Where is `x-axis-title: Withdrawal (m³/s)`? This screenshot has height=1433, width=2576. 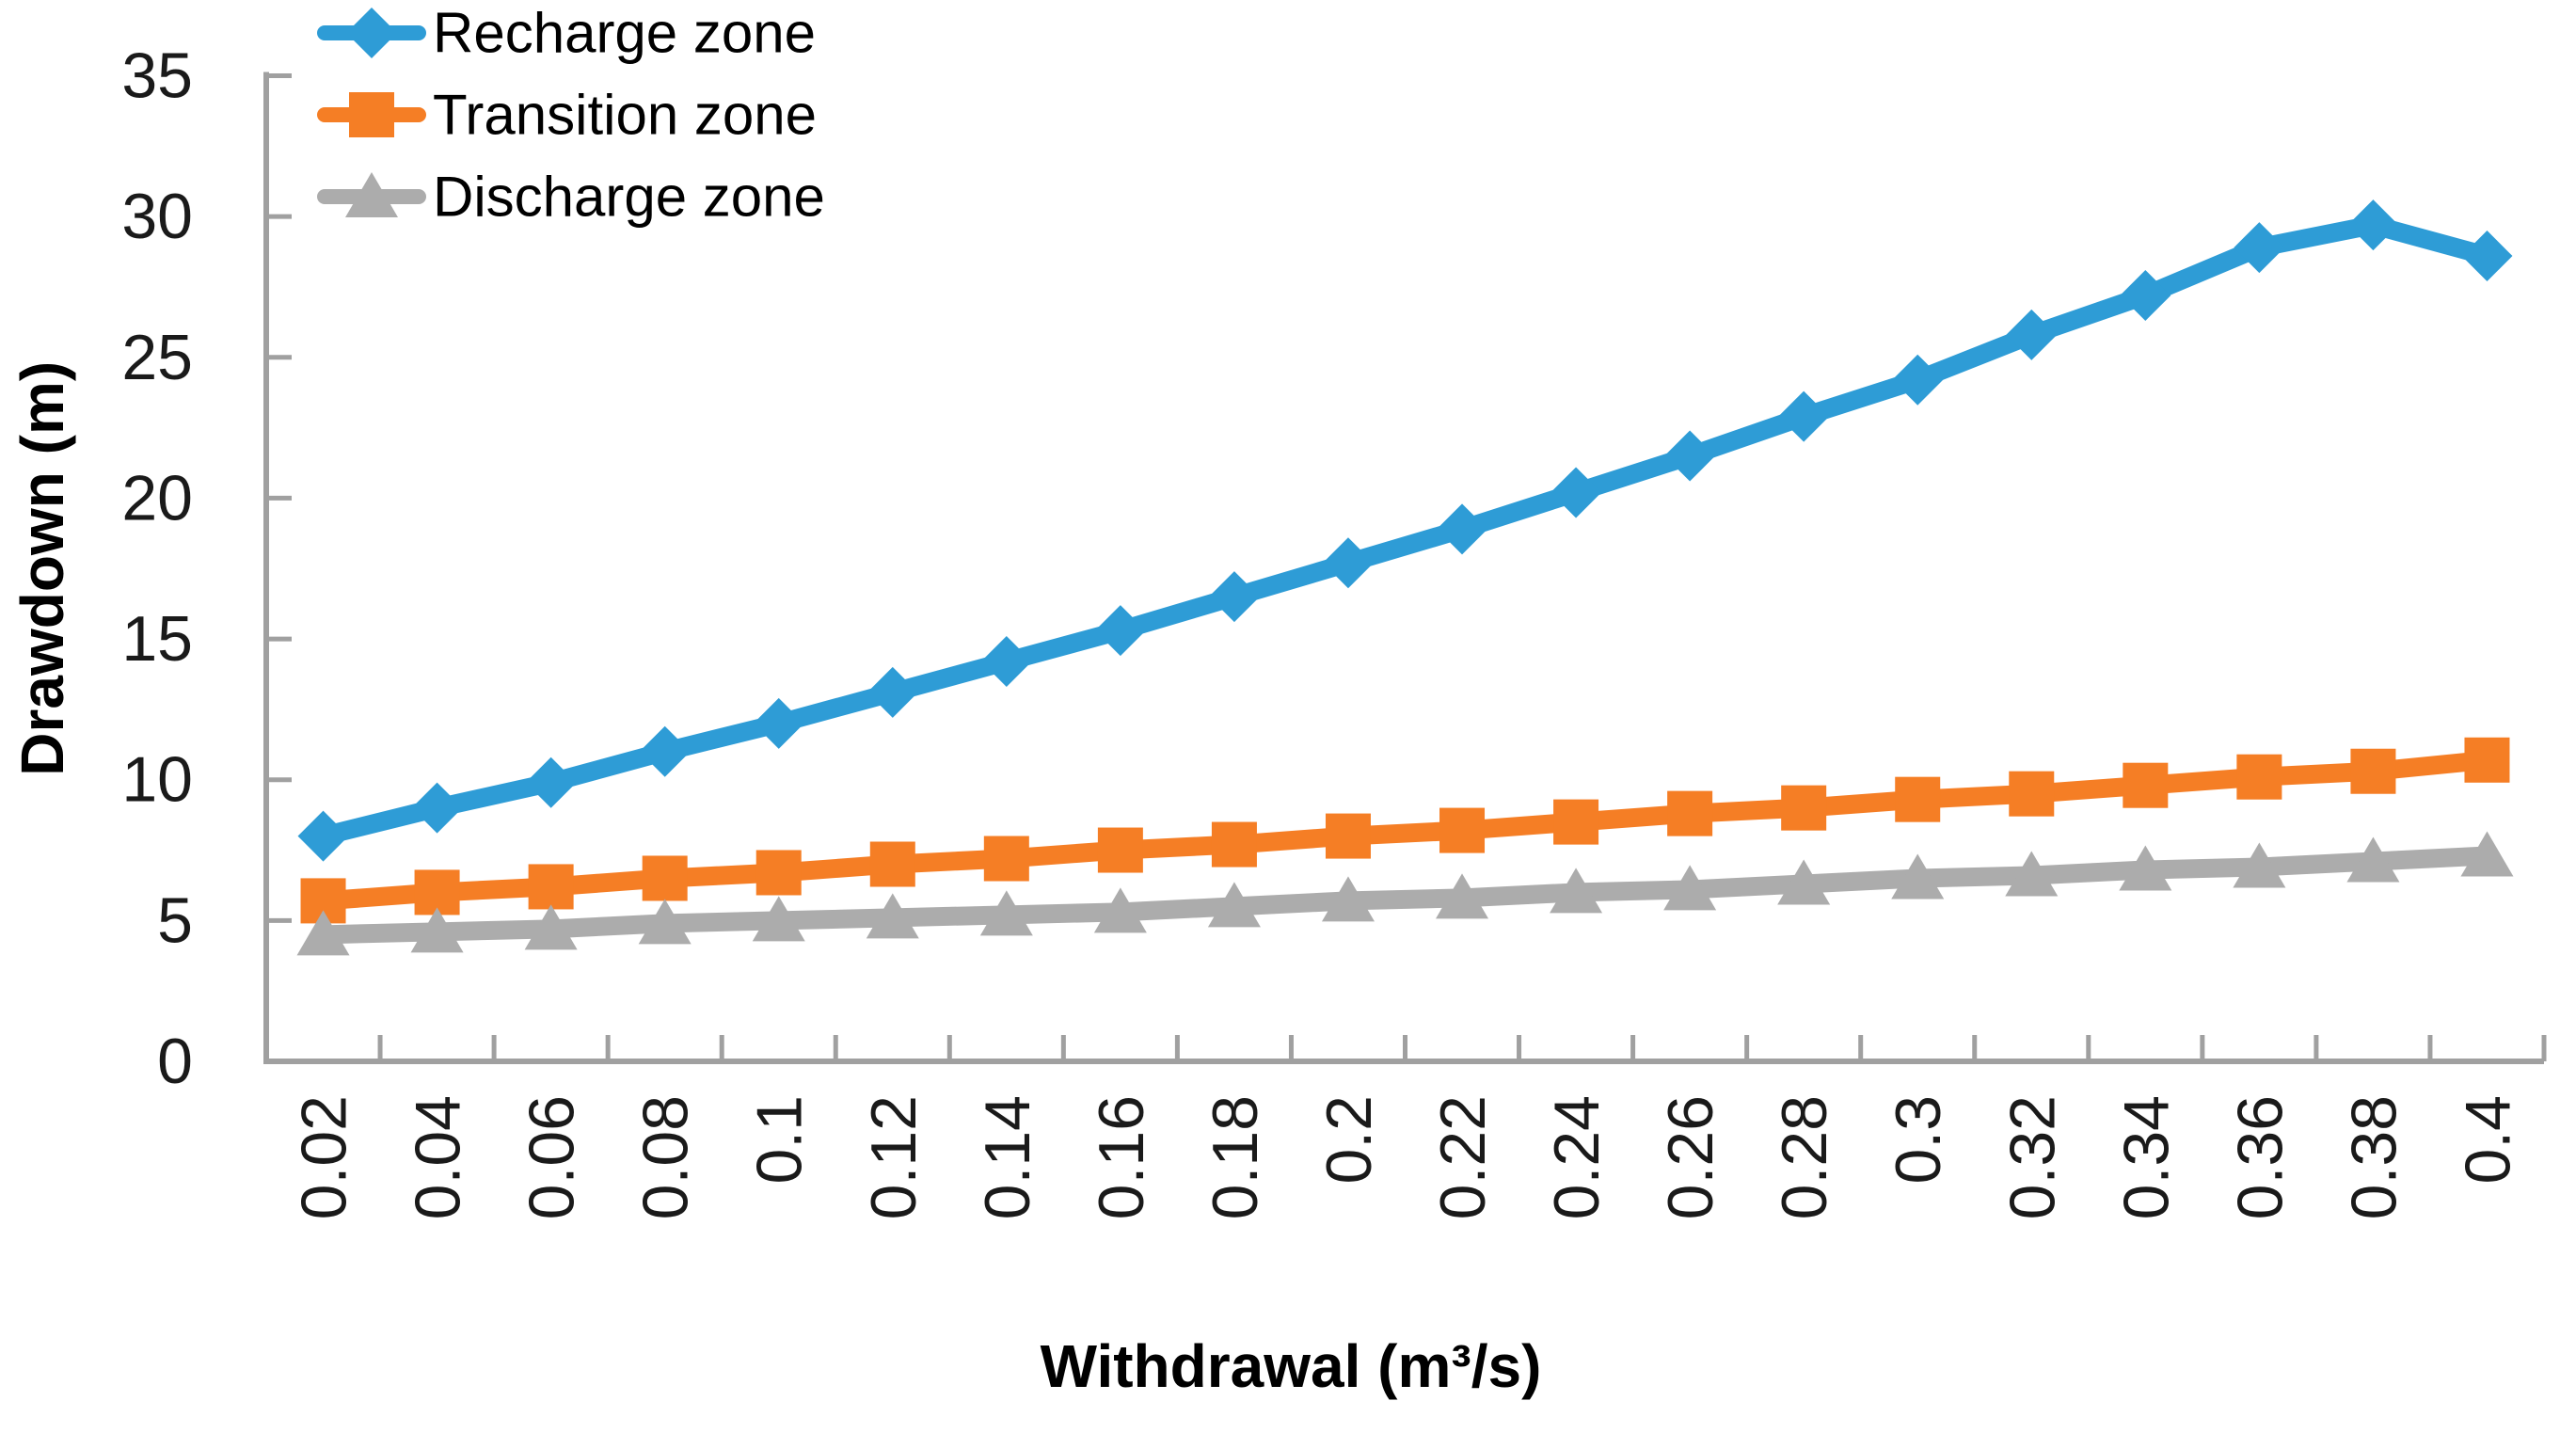 x-axis-title: Withdrawal (m³/s) is located at coordinates (1291, 1366).